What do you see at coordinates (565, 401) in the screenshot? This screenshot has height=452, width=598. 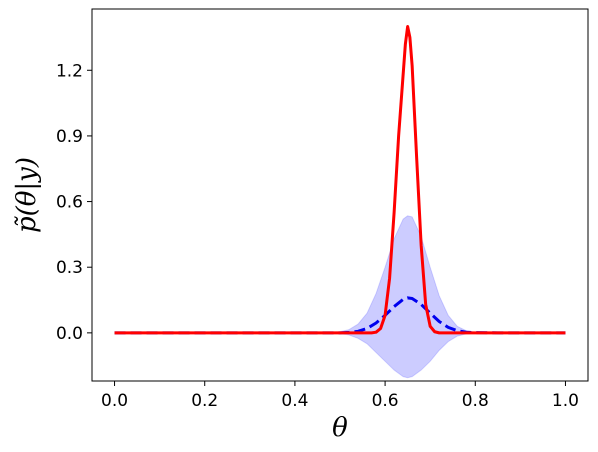 I see `x-tick-label: 1.0` at bounding box center [565, 401].